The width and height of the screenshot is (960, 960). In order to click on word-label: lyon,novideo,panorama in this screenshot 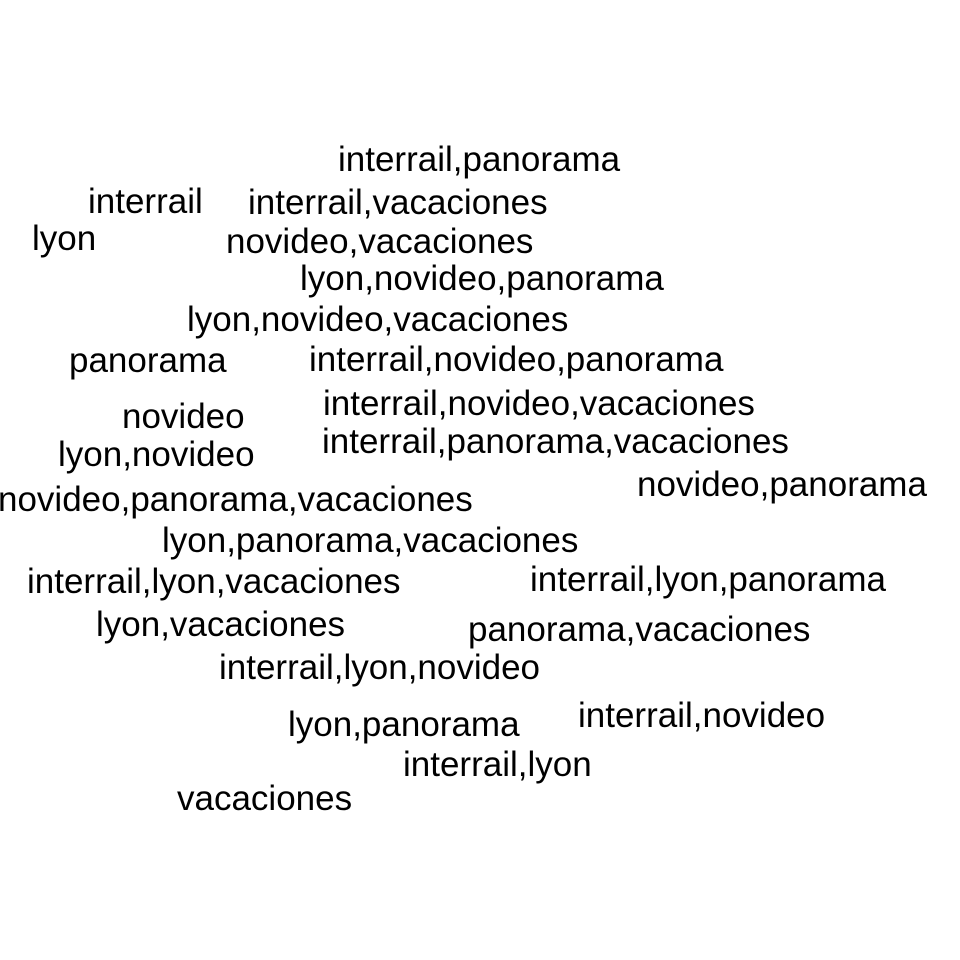, I will do `click(482, 278)`.